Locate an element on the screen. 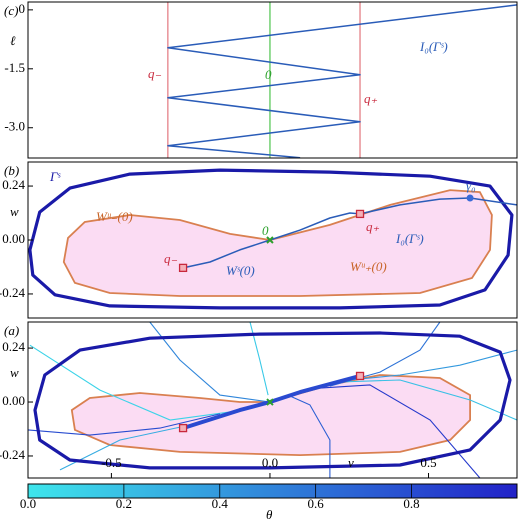 This screenshot has height=524, width=520. colorbar-tick-label: 0.8 is located at coordinates (411, 503).